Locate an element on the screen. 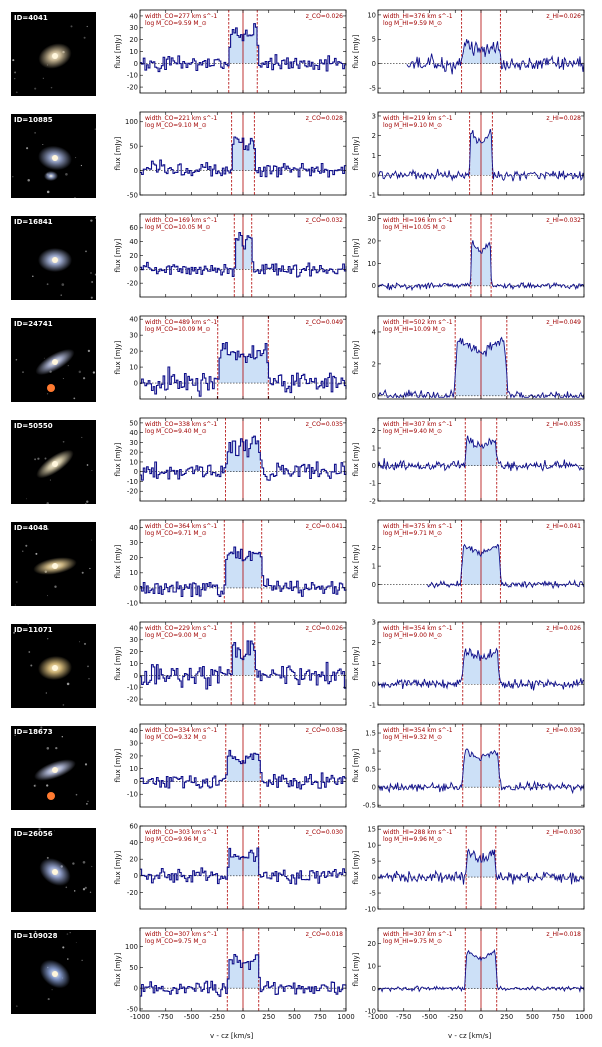 This screenshot has height=1047, width=602. x-tick-label: 250 is located at coordinates (506, 1017).